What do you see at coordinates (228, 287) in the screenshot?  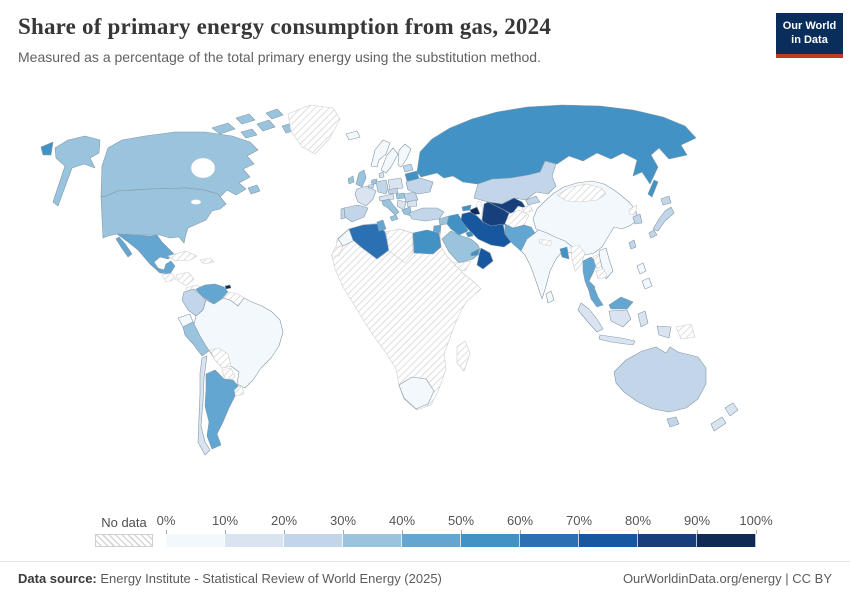 I see `country-trinidad` at bounding box center [228, 287].